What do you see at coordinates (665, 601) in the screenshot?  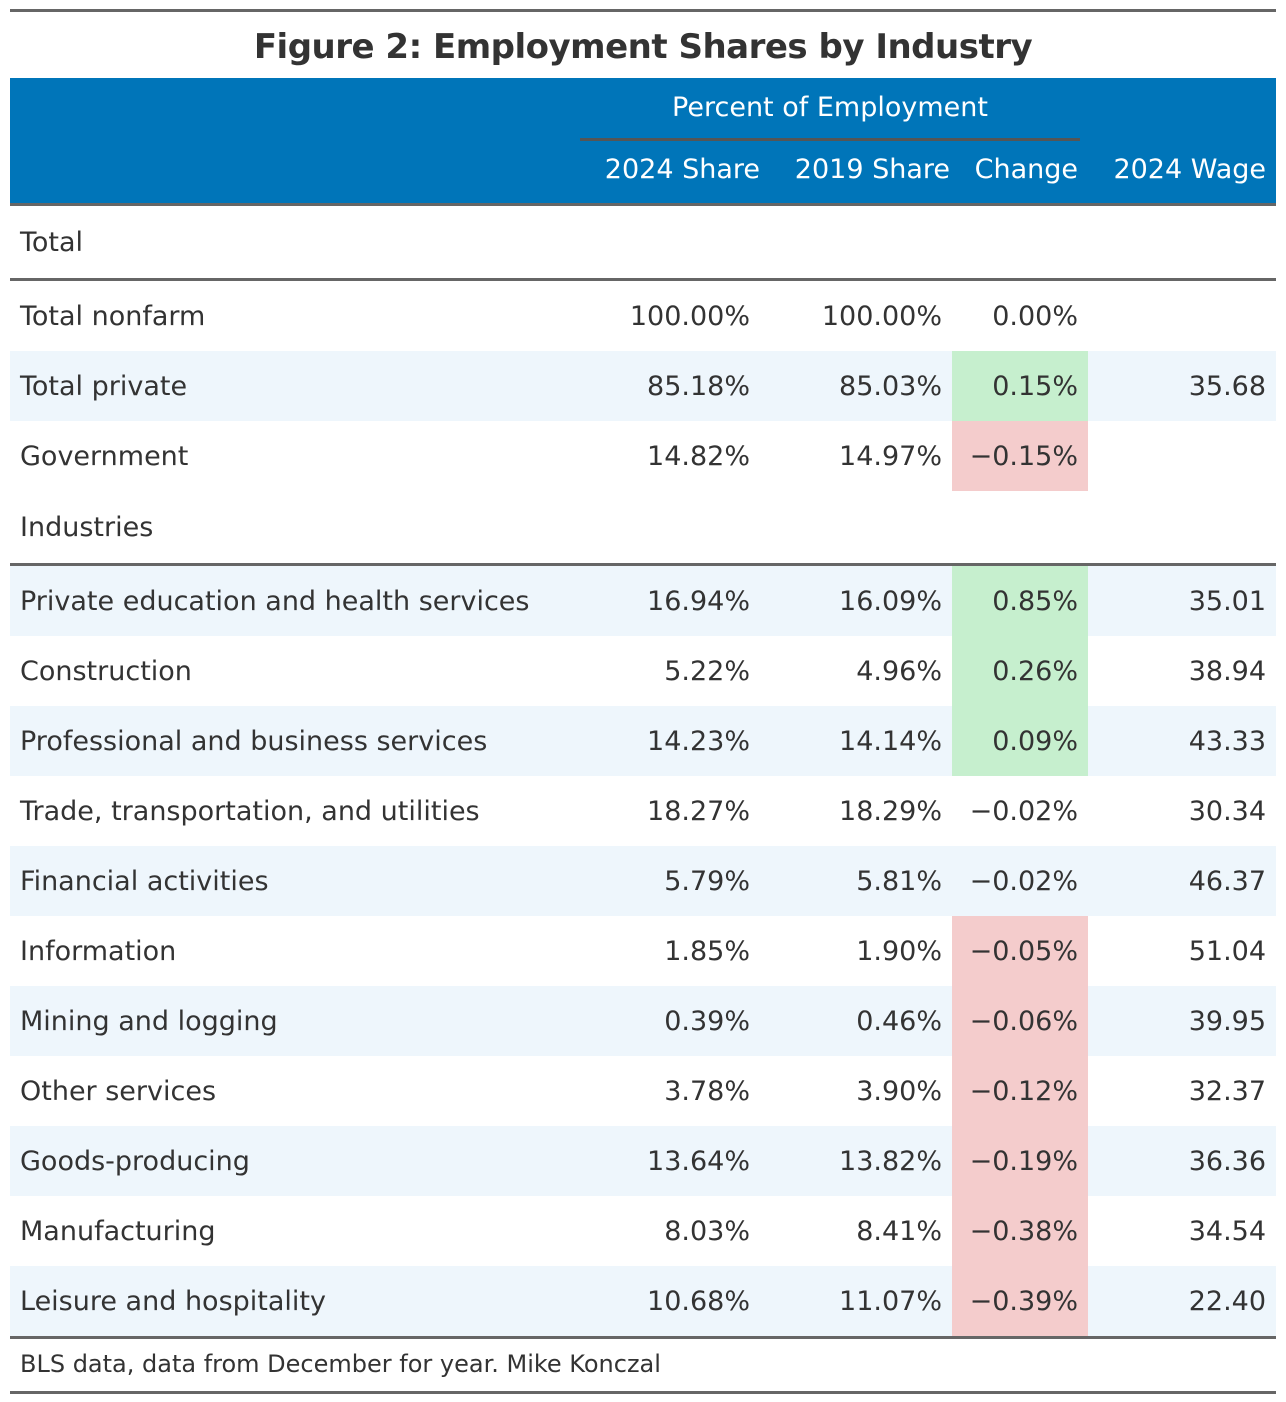 I see `share-2024-cell: 16.94%` at bounding box center [665, 601].